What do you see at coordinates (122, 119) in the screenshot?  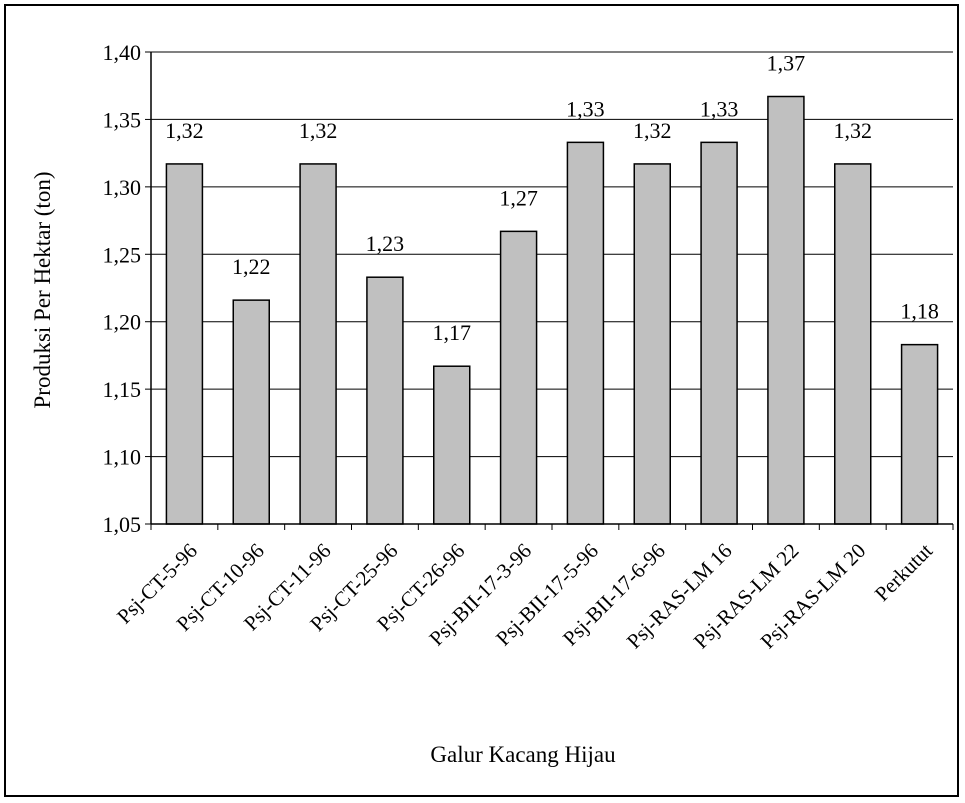 I see `y-tick-label: 1,35` at bounding box center [122, 119].